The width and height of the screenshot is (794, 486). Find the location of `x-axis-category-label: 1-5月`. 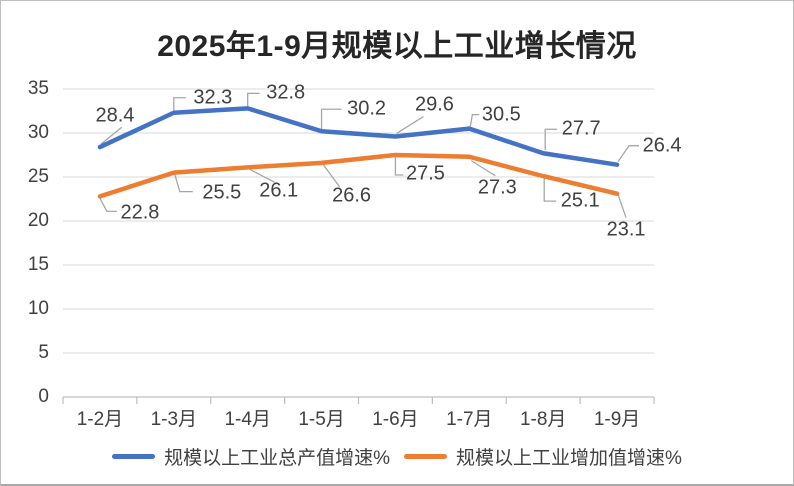

x-axis-category-label: 1-5月 is located at coordinates (321, 419).